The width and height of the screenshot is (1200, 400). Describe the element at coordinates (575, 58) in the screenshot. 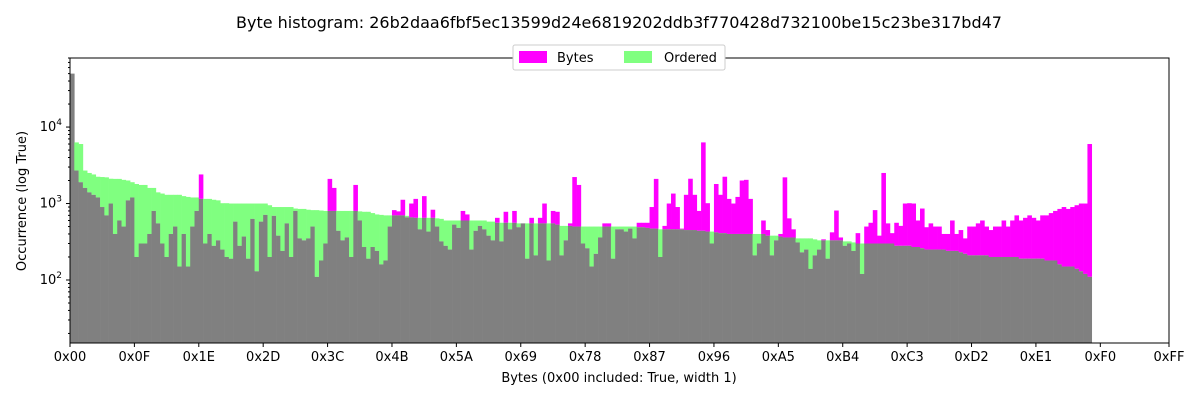

I see `legend-label-bytes: Bytes` at that location.